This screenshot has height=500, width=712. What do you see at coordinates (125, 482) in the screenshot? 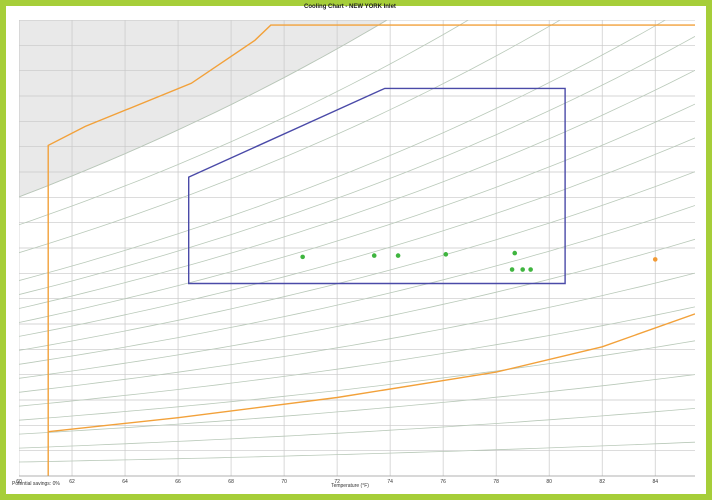
I see `x-tick-label: 64` at bounding box center [125, 482].